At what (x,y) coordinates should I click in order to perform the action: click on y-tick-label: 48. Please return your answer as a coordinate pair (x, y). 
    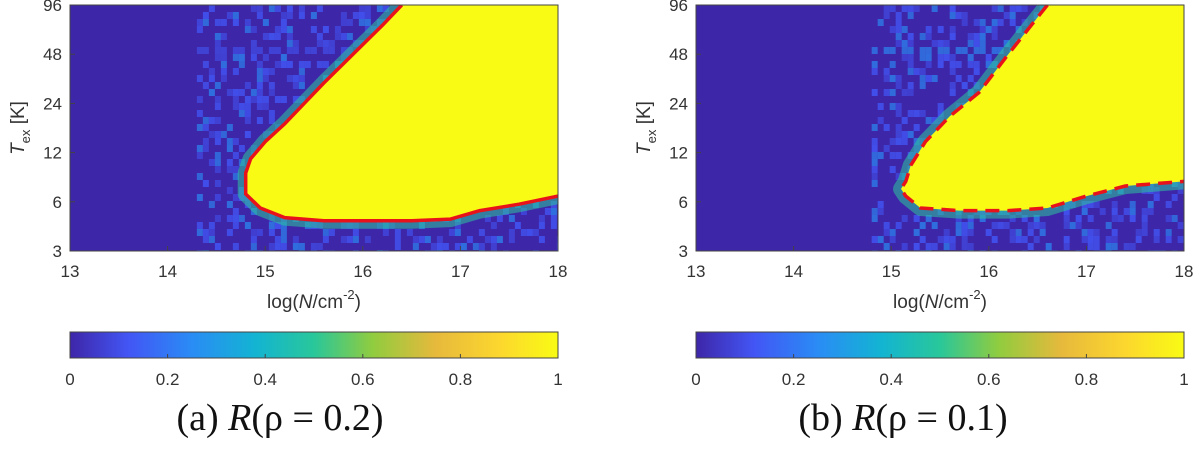
    Looking at the image, I should click on (52, 54).